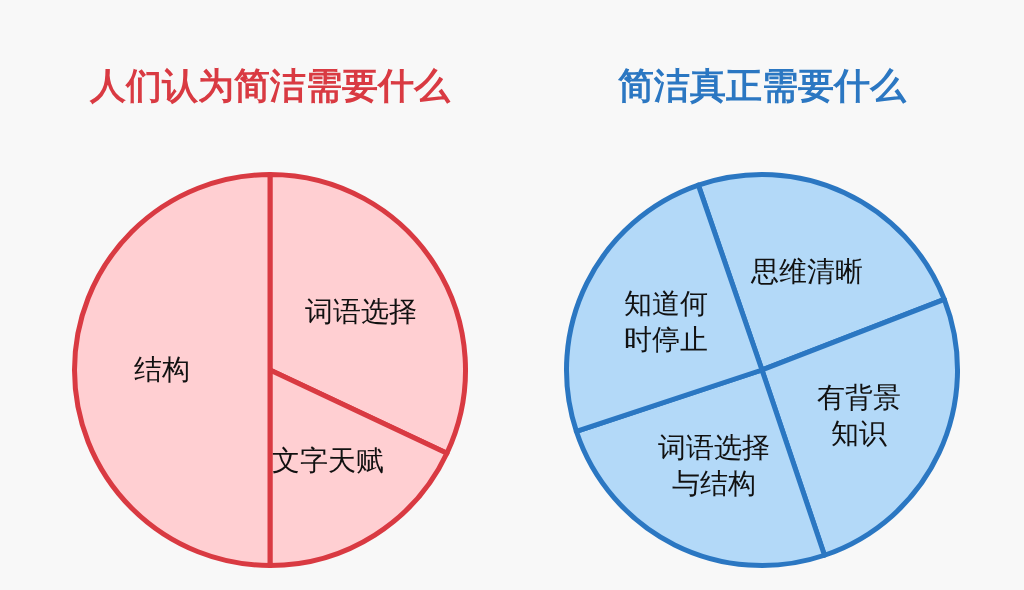 This screenshot has height=590, width=1024. Describe the element at coordinates (270, 86) in the screenshot. I see `chart-title: 人们认为简洁需要什么` at that location.